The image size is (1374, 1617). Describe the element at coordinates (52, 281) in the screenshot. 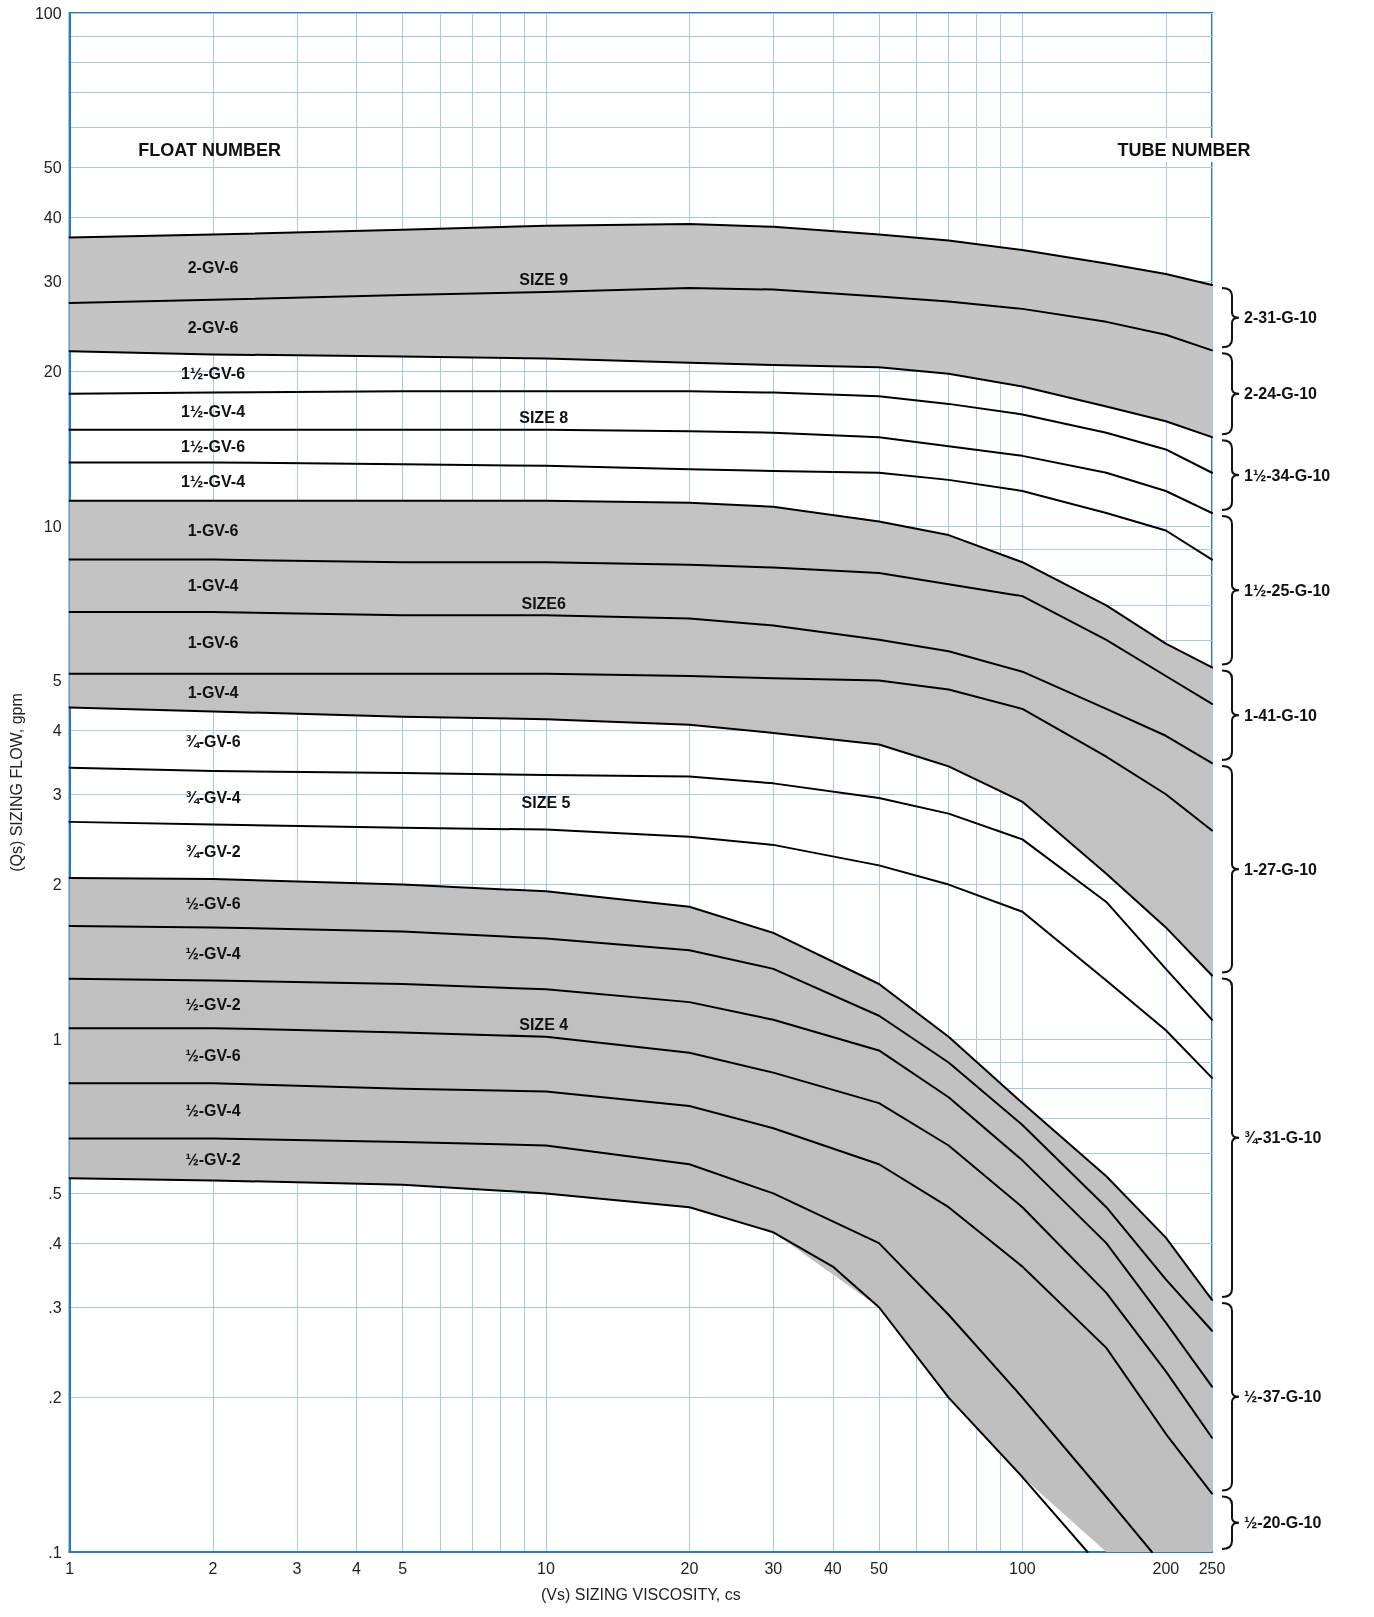

I see `y-tick-label: 30` at that location.